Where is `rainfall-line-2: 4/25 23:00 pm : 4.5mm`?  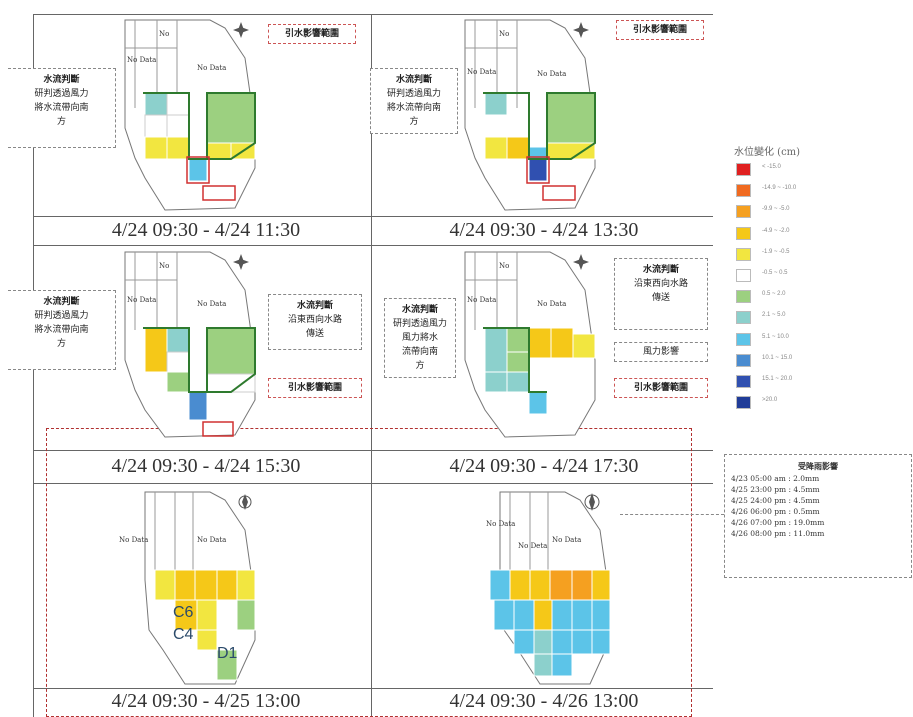
rainfall-line-2: 4/25 23:00 pm : 4.5mm is located at coordinates (775, 489).